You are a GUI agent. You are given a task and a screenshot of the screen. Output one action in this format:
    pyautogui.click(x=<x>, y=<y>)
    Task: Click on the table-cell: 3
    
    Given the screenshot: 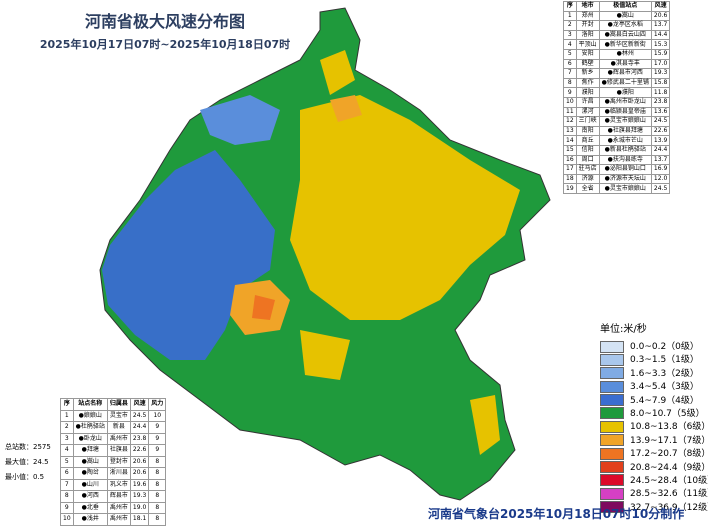 What is the action you would take?
    pyautogui.click(x=570, y=35)
    